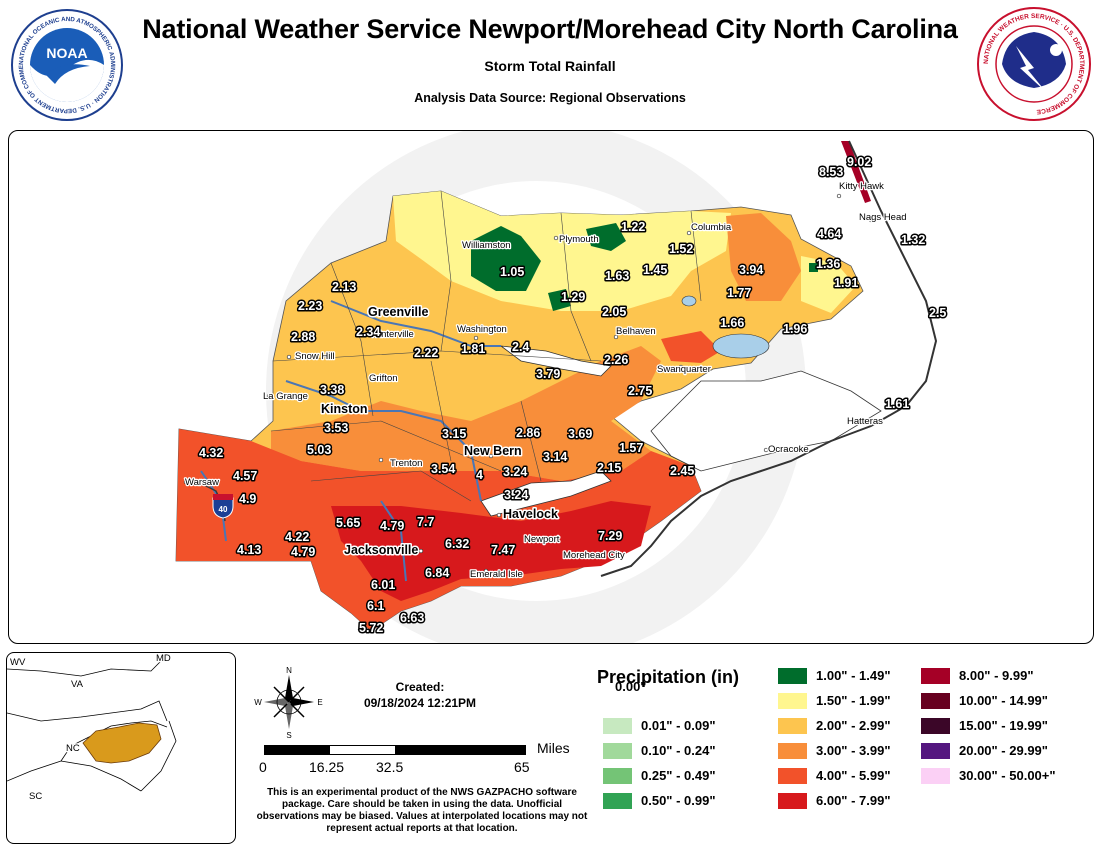 This screenshot has height=850, width=1100. What do you see at coordinates (420, 703) in the screenshot?
I see `created-date: 09/18/2024 12:21PM` at bounding box center [420, 703].